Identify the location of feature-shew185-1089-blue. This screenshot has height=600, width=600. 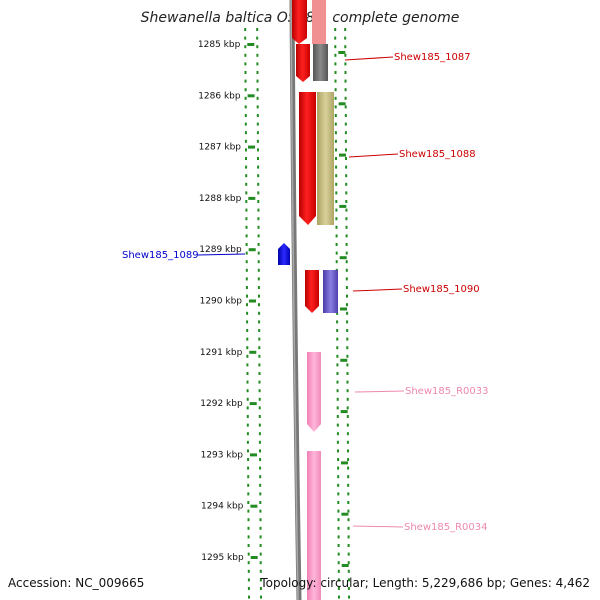
(284, 254).